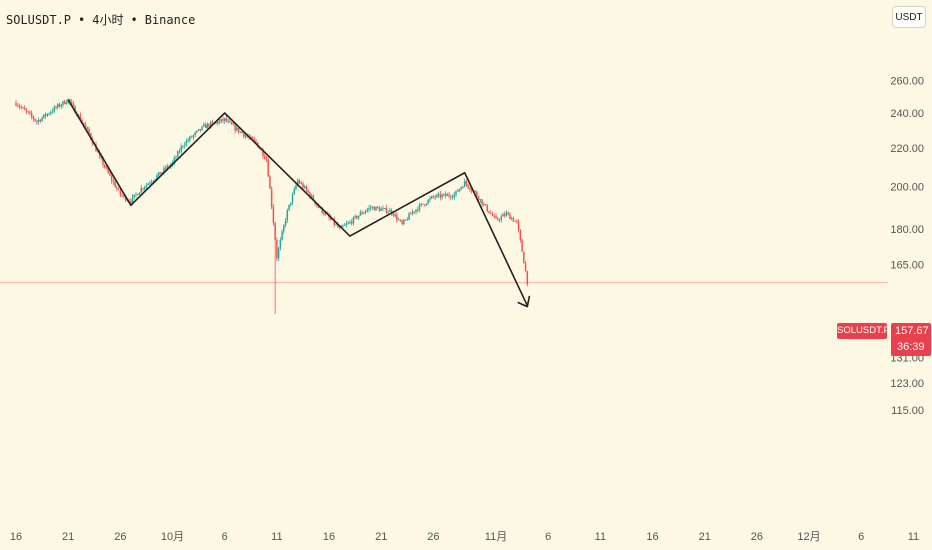  Describe the element at coordinates (909, 17) in the screenshot. I see `currency-button: USDT` at that location.